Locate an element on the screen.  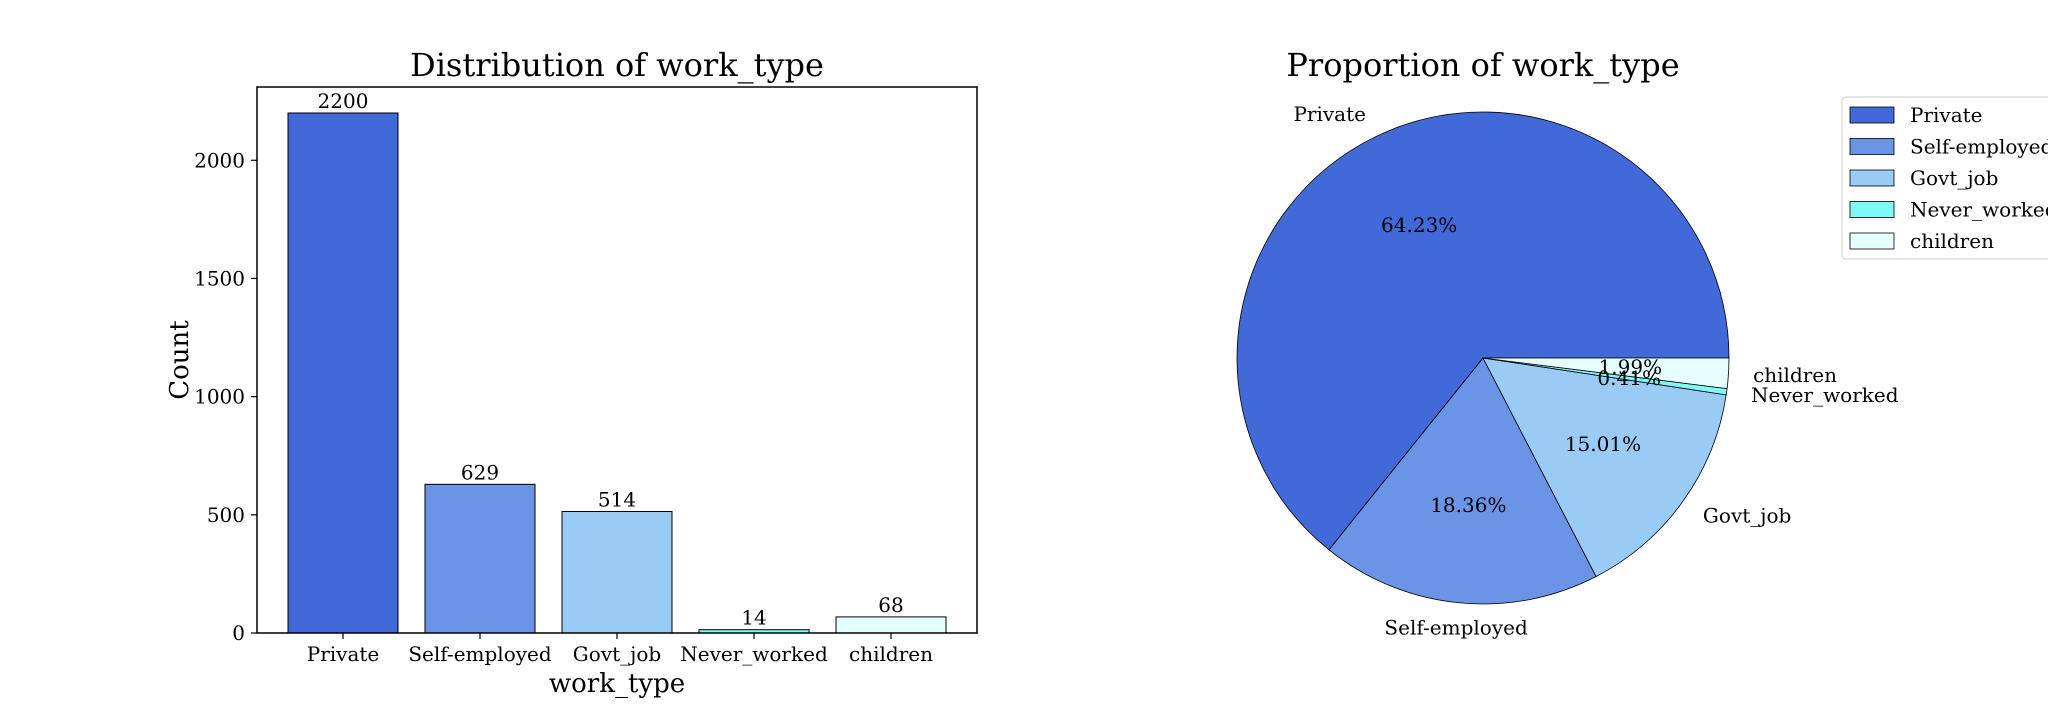
bar-x-tick-label-self-employed: Self-employed is located at coordinates (480, 654).